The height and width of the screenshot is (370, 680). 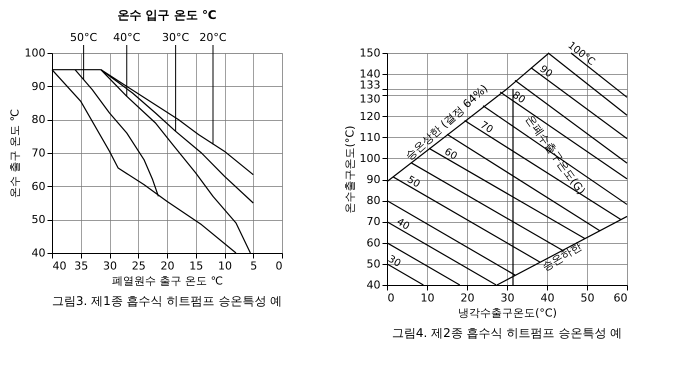 I want to click on y-tick-label: 140, so click(x=370, y=74).